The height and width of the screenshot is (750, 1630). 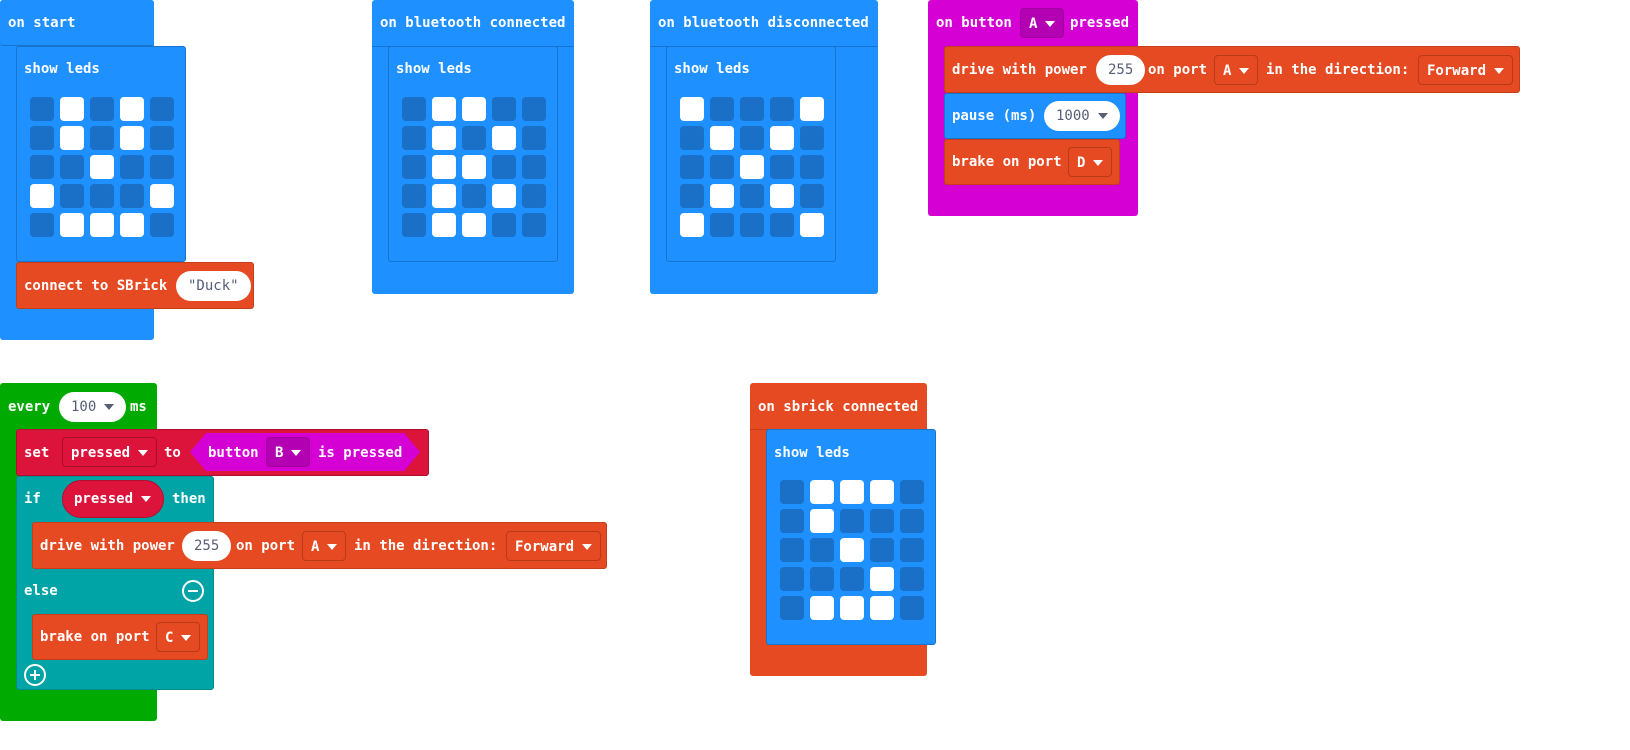 What do you see at coordinates (193, 591) in the screenshot?
I see `remove-else-icon` at bounding box center [193, 591].